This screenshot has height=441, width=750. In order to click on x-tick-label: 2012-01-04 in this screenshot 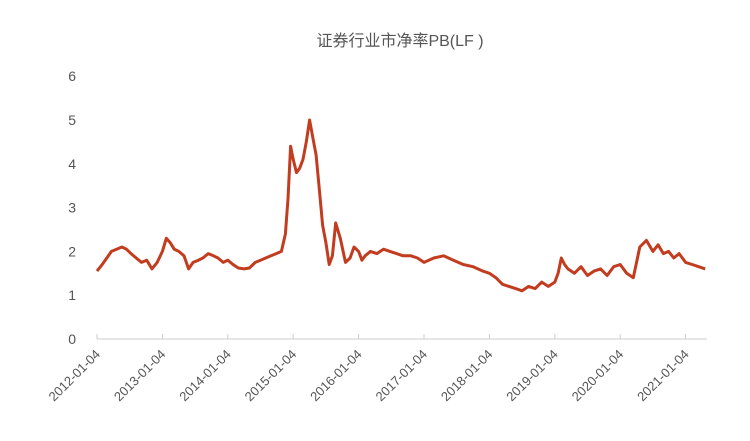, I will do `click(74, 376)`.